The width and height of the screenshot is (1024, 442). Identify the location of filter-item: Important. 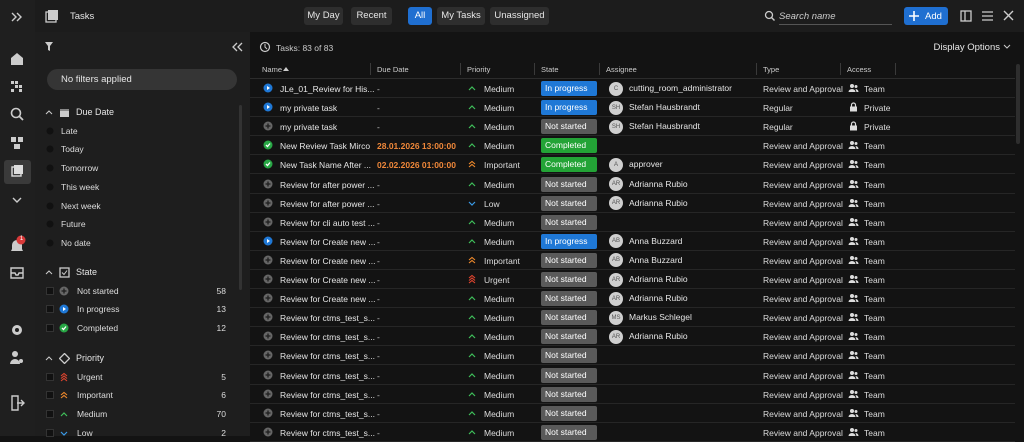
(95, 395).